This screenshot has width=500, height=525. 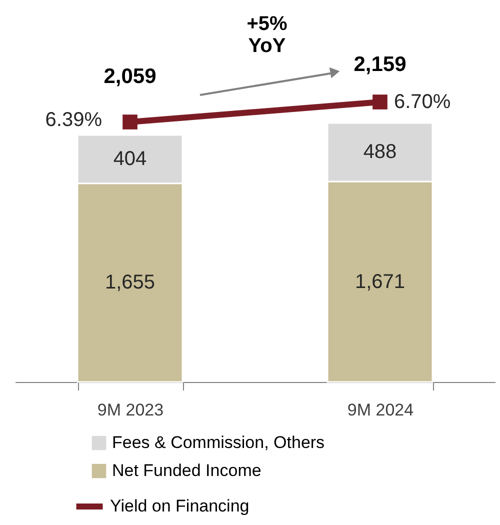 I want to click on legend-label: Fees & Commission, Others, so click(x=218, y=442).